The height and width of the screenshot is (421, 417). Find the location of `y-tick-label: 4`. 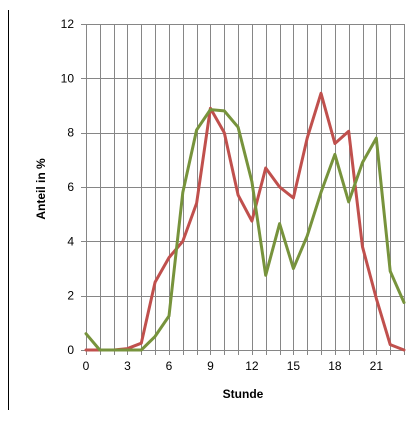

y-tick-label: 4 is located at coordinates (70, 241).